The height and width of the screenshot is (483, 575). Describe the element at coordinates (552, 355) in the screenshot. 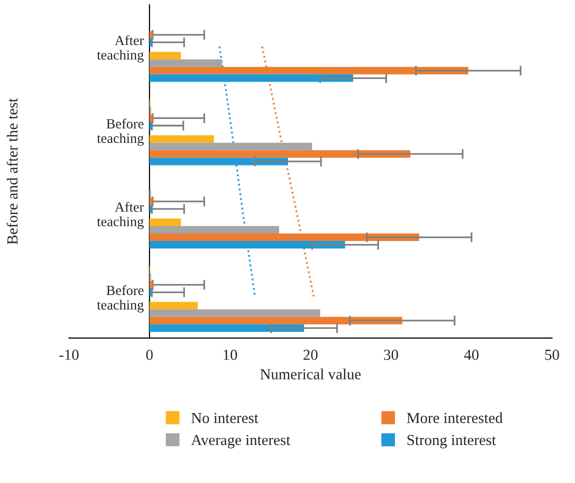

I see `x-tick-label: 50` at that location.